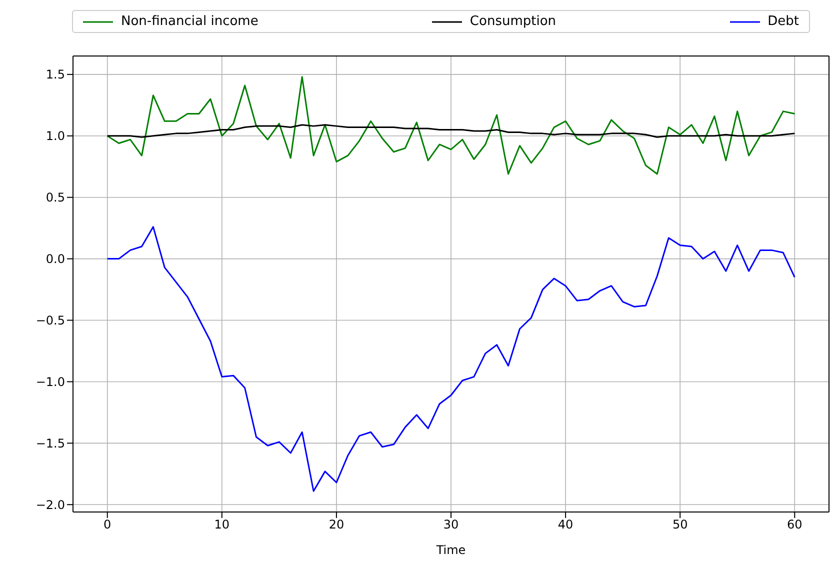 The width and height of the screenshot is (838, 574). What do you see at coordinates (50, 381) in the screenshot?
I see `y-tick-label: −1.0` at bounding box center [50, 381].